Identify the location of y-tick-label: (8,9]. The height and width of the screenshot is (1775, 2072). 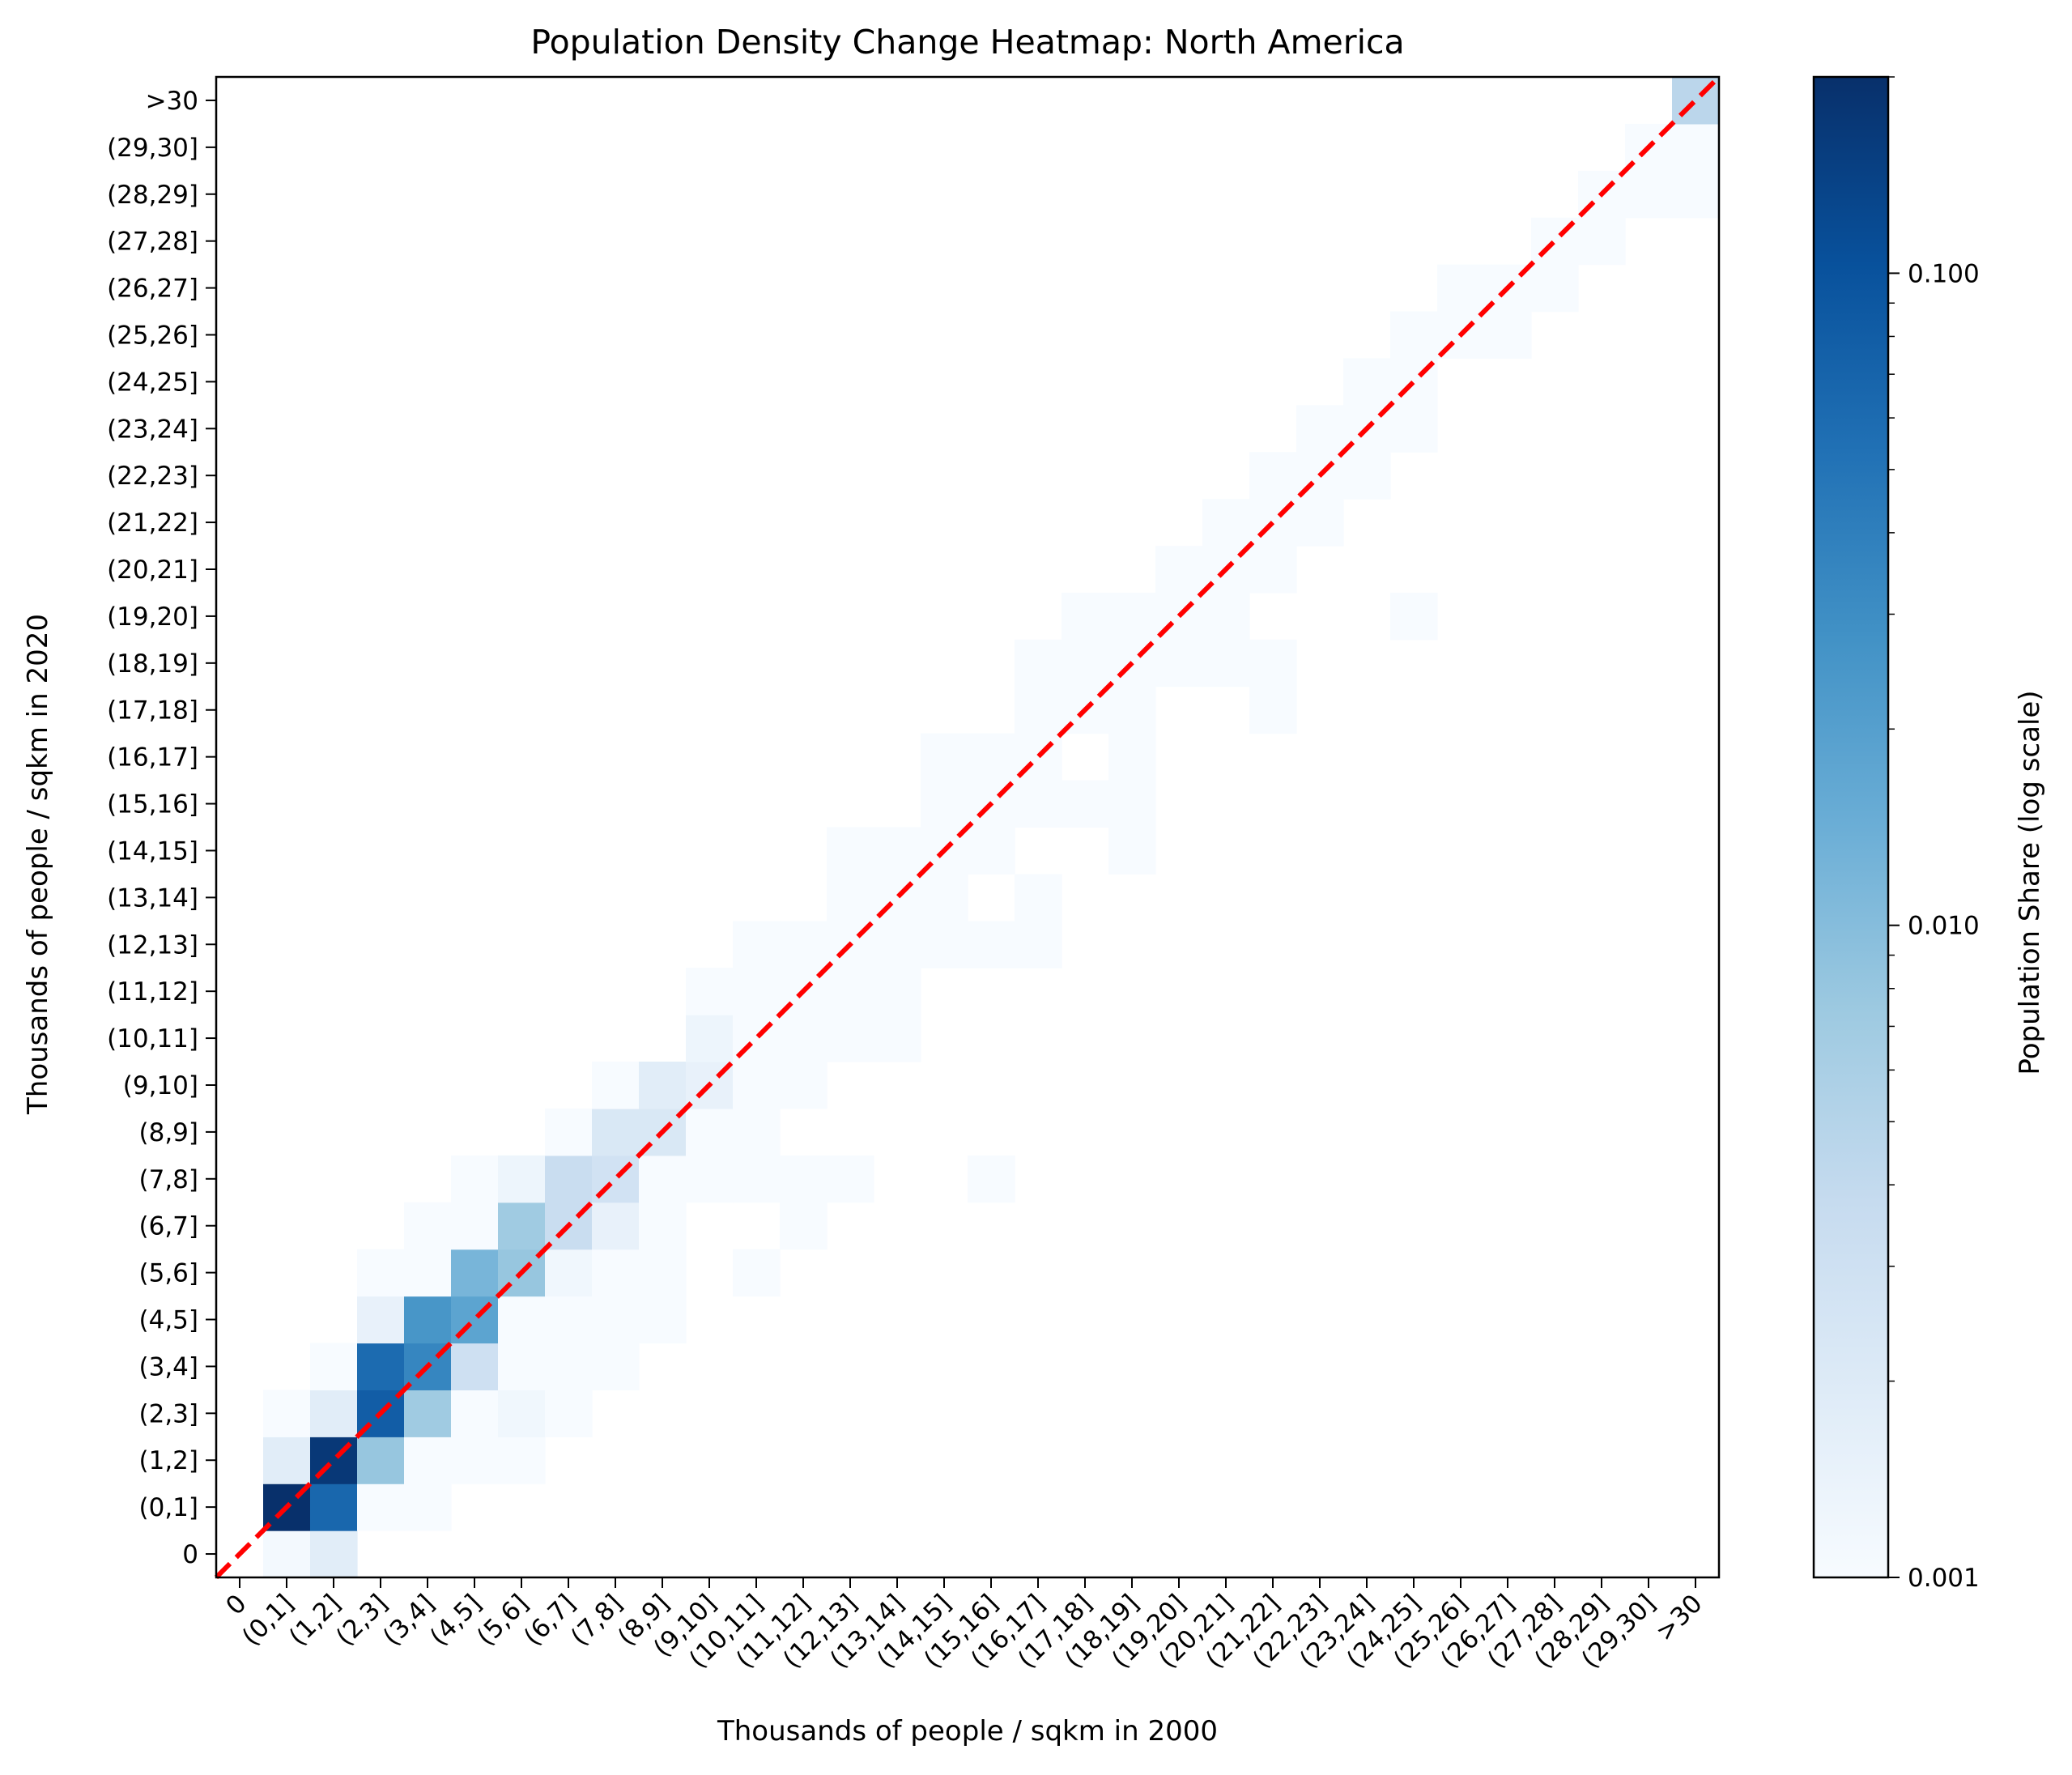
(169, 1132).